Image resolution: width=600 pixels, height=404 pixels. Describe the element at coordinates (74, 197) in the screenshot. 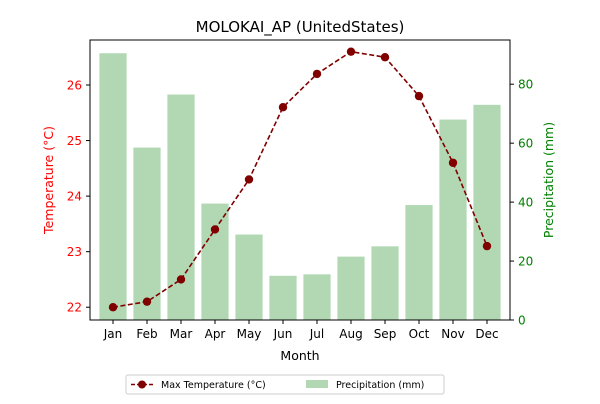

I see `left-y-tick-label: 24` at that location.